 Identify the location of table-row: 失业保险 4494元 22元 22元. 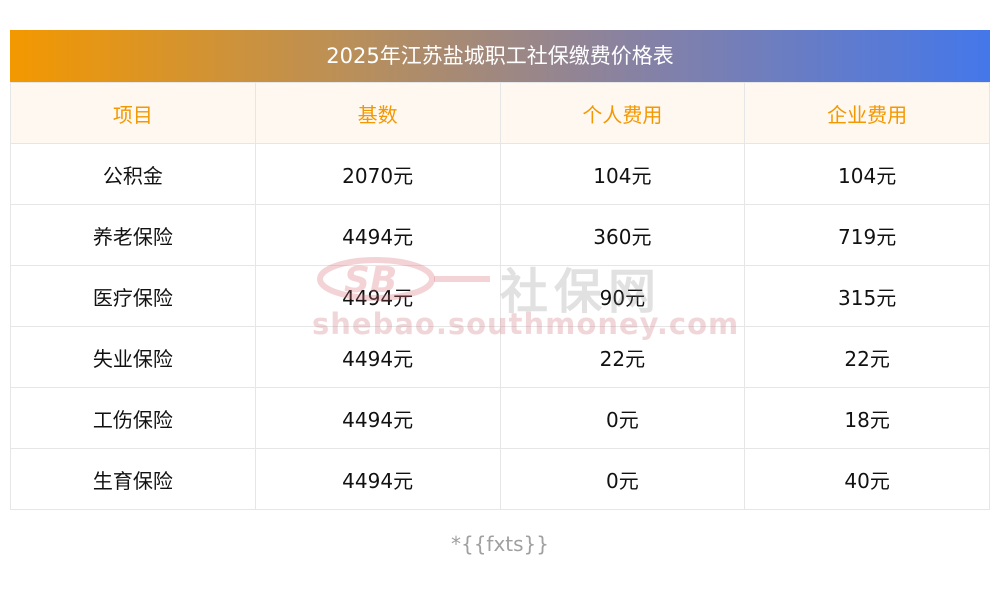
(500, 357).